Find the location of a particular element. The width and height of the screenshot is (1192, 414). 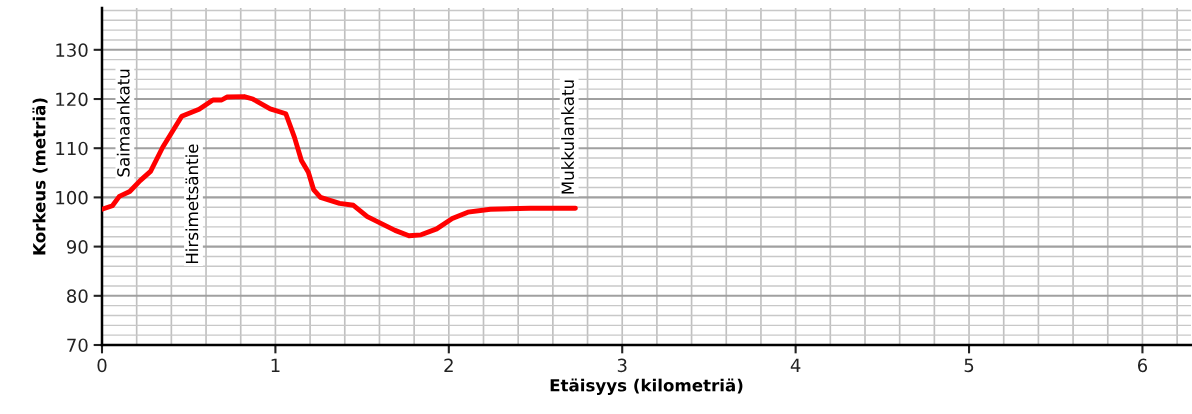

y-tick-label: 100 is located at coordinates (72, 197).